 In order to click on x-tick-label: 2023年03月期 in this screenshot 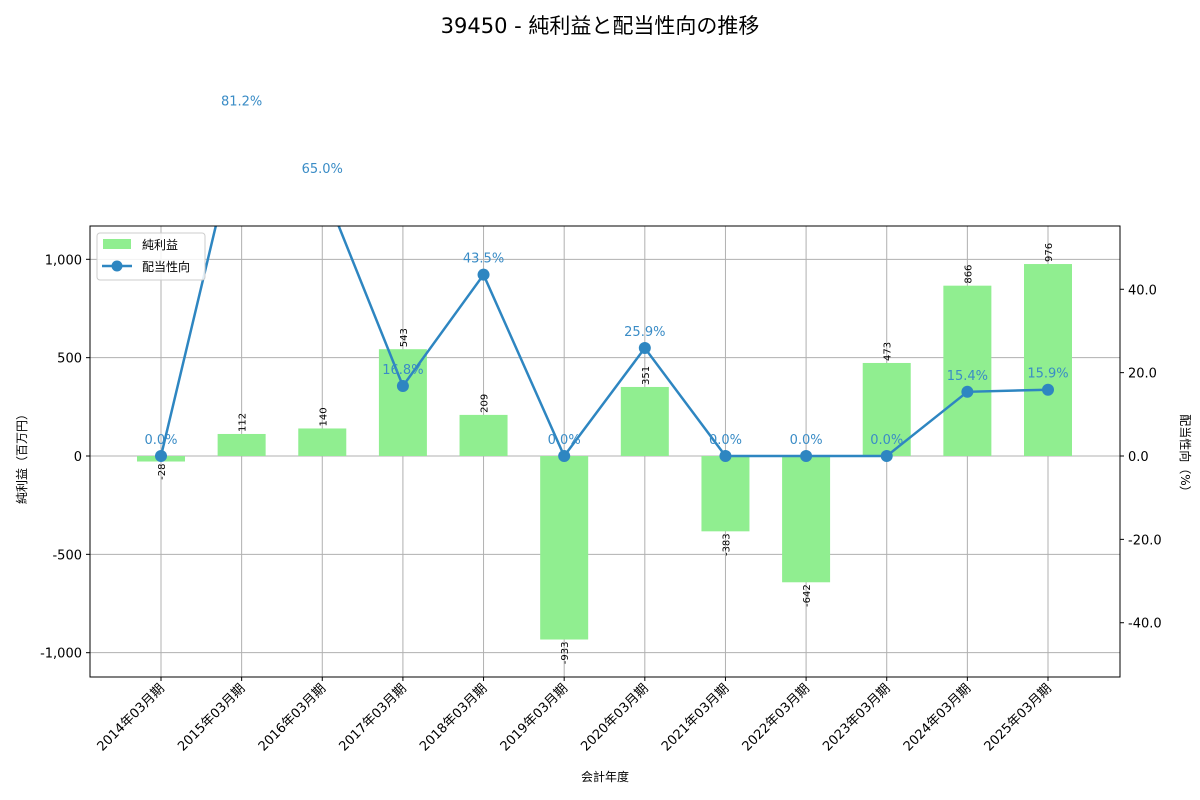, I will do `click(856, 717)`.